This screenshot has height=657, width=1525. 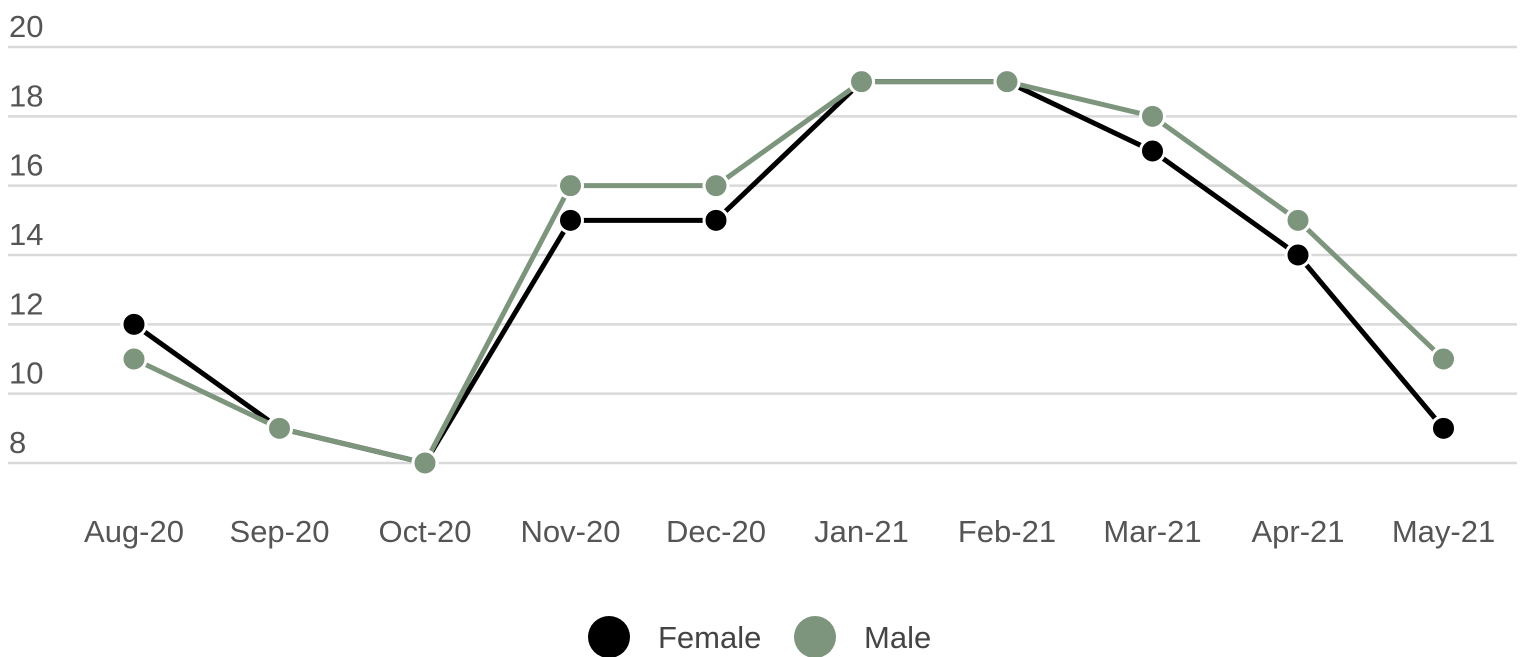 I want to click on y-tick-label: 20, so click(x=26, y=26).